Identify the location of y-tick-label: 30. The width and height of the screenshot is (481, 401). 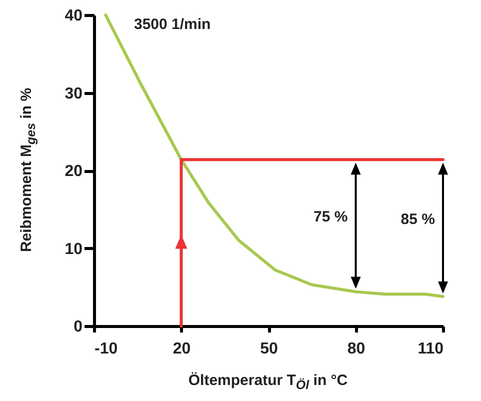
(73, 93).